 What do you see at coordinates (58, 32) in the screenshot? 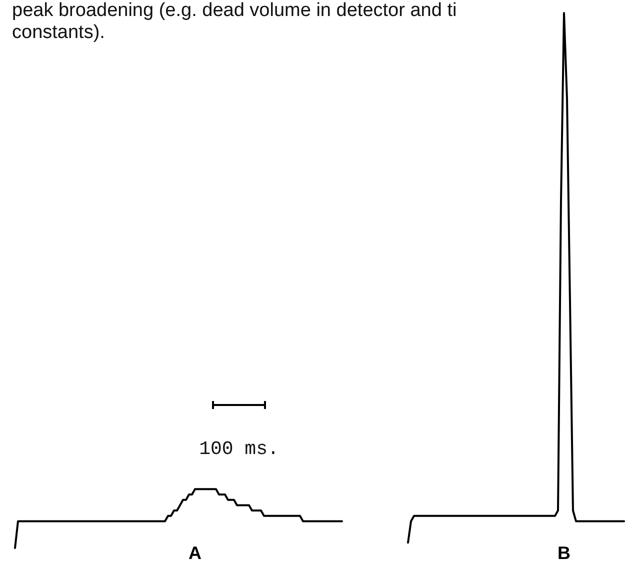
I see `annotation: constants).` at bounding box center [58, 32].